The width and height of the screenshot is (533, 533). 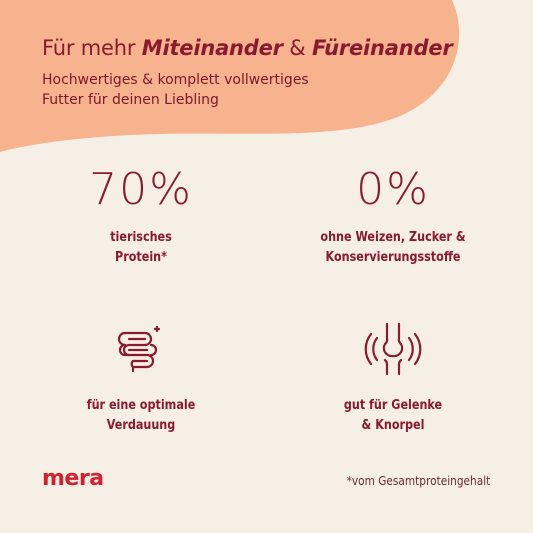 I want to click on joints-caption-line-1: gut für Gelenke, so click(x=393, y=405).